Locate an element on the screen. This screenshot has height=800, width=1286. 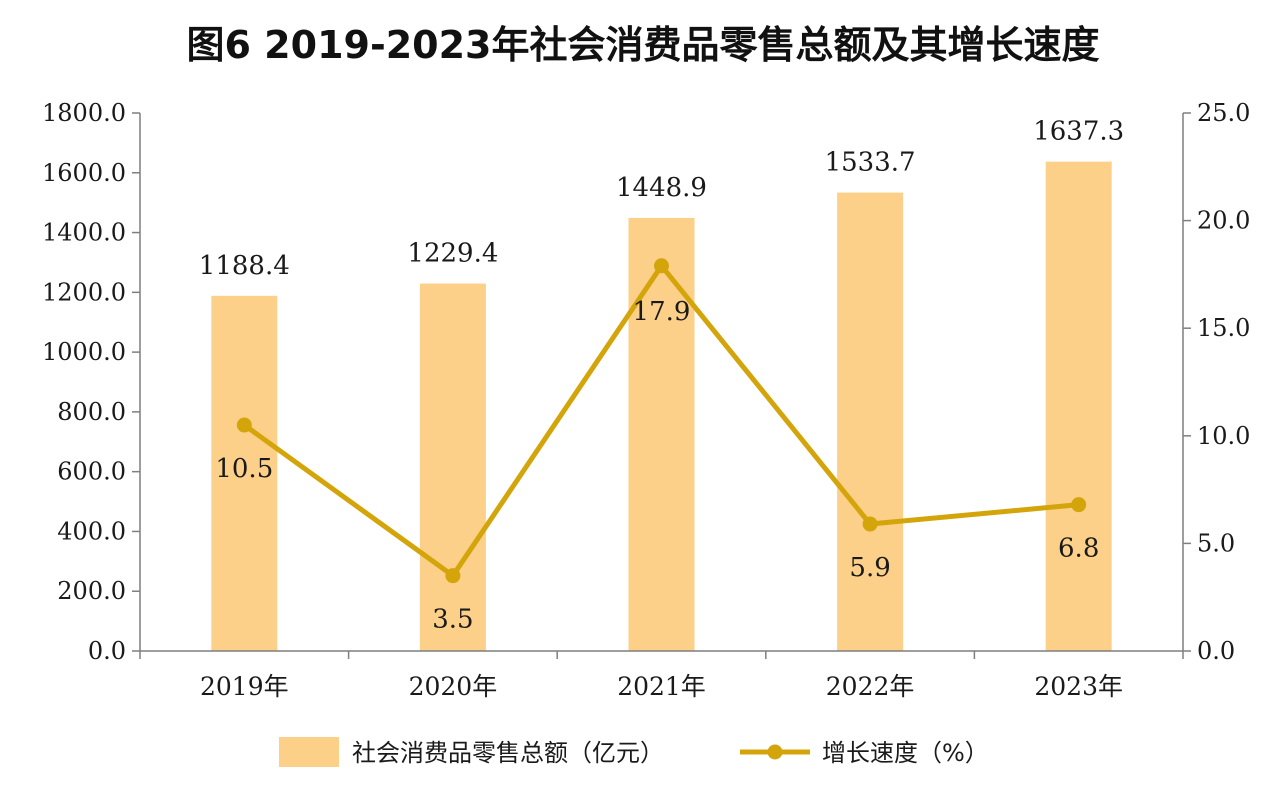
bar-value-label: 1637.3 is located at coordinates (1078, 132).